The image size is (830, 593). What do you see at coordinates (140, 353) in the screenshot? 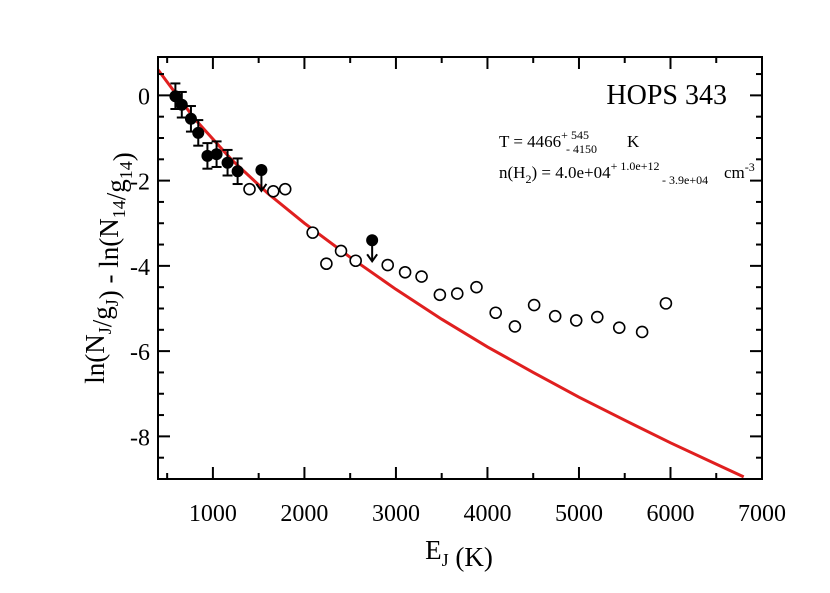
I see `y-tick-label: -6` at bounding box center [140, 353].